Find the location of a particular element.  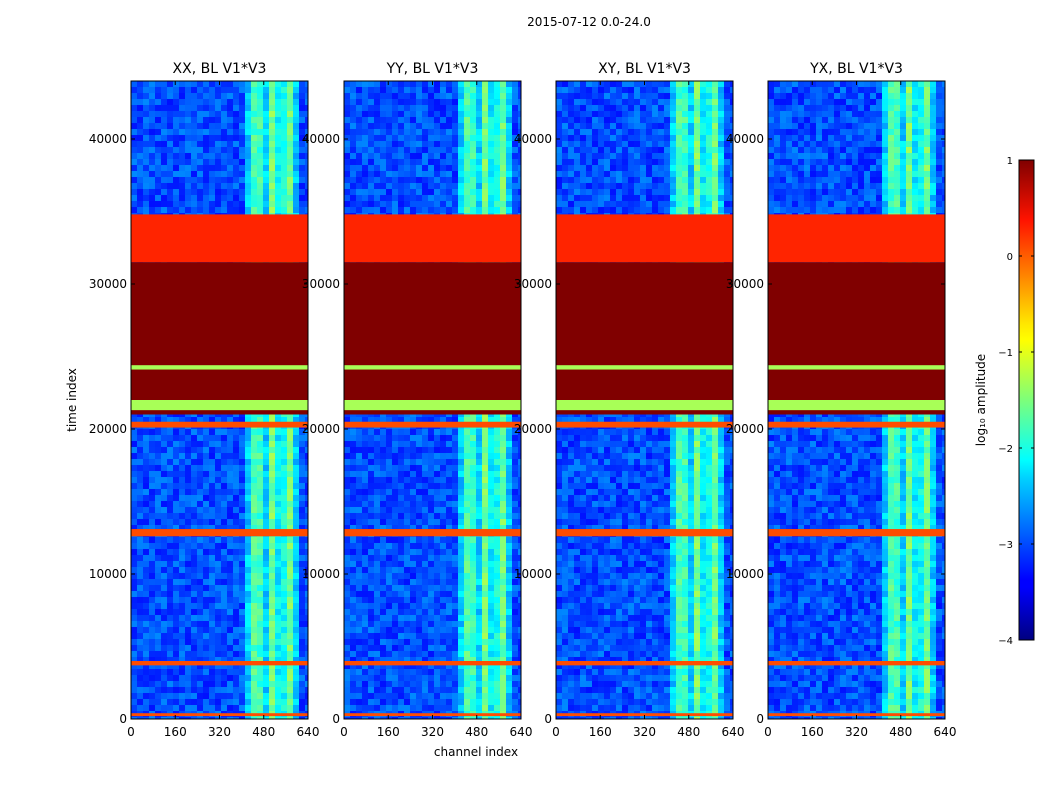

x-tick-label: 160 is located at coordinates (175, 732).